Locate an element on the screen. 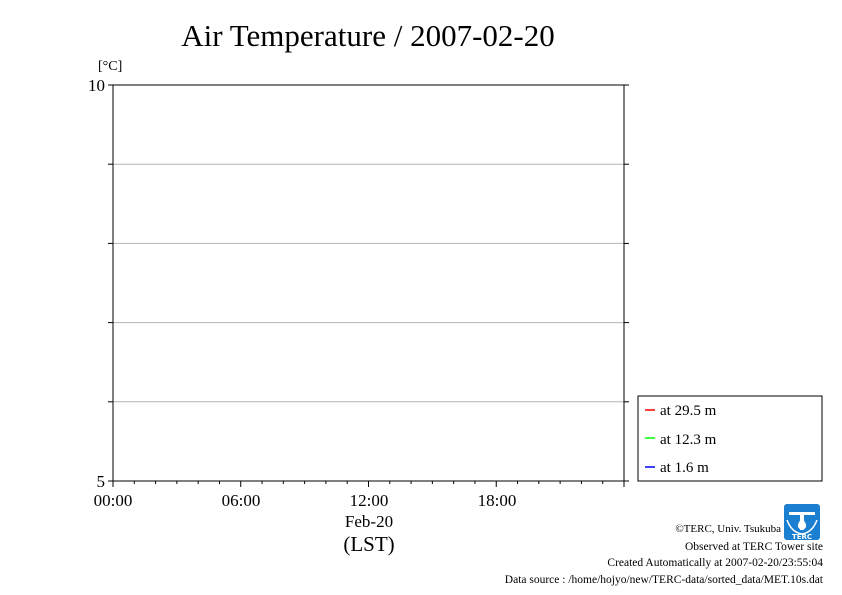 This screenshot has height=595, width=842. legend: at 29.5 m at 12.3 m at 1.6 m is located at coordinates (730, 438).